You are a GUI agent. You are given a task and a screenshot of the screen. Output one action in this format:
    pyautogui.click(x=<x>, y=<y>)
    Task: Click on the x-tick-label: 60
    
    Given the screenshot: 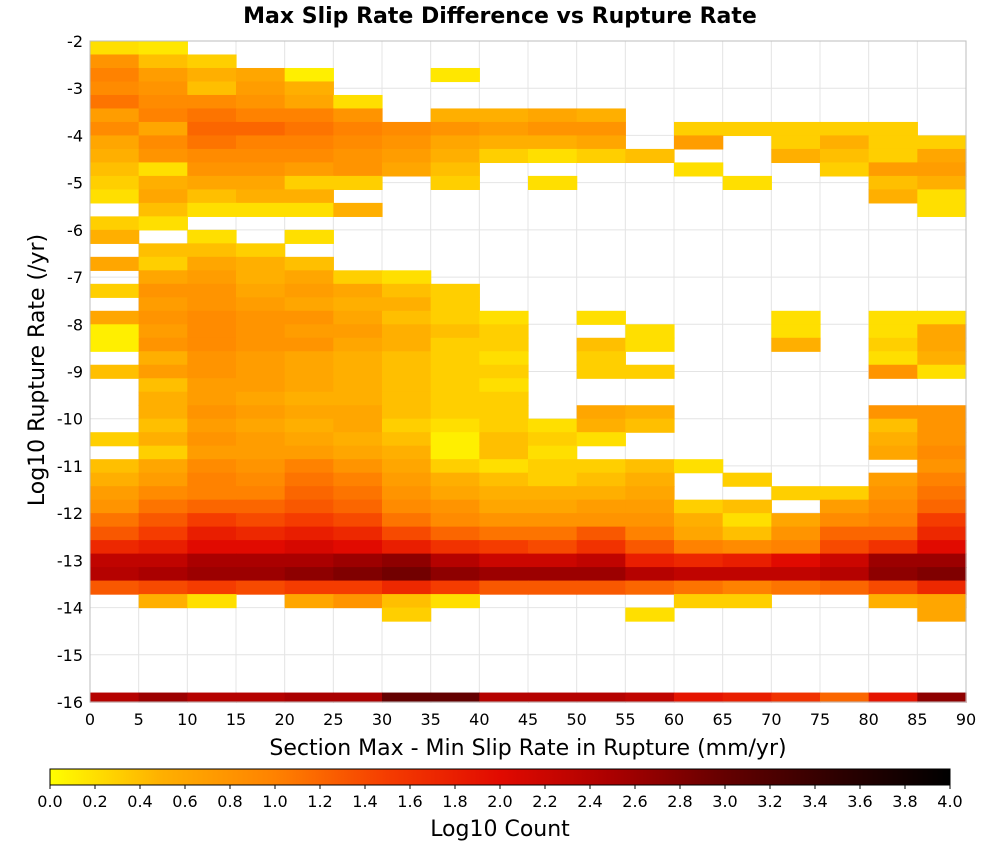 What is the action you would take?
    pyautogui.click(x=674, y=719)
    